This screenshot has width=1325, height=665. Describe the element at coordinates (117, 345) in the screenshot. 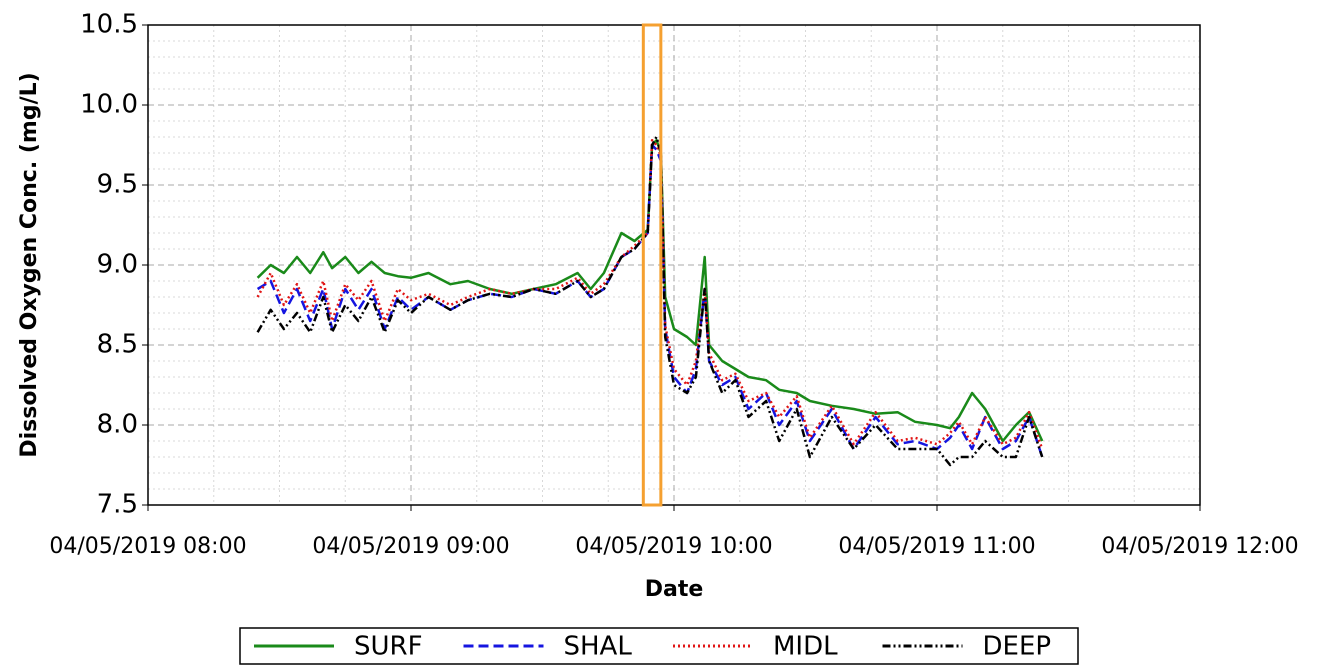

I see `y-tick-label: 8.5` at that location.